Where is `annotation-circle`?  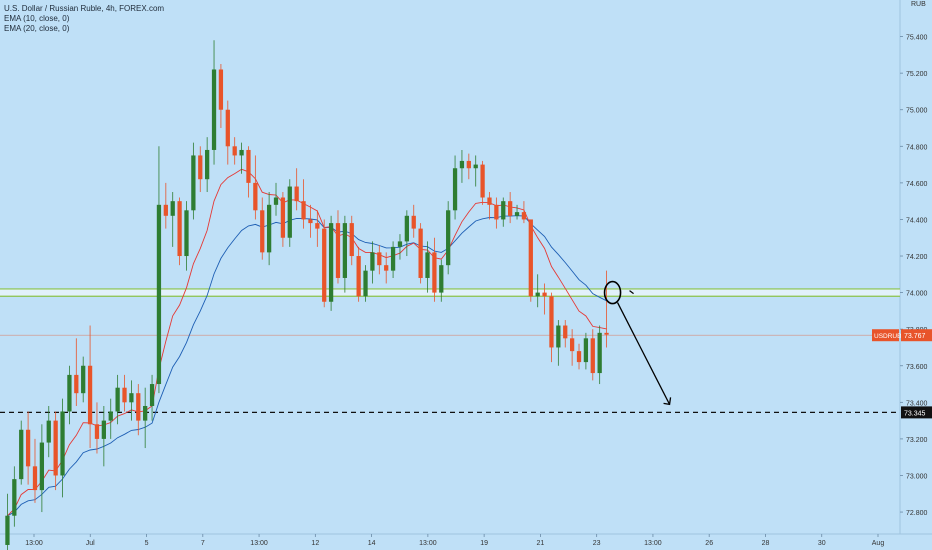 annotation-circle is located at coordinates (612, 292).